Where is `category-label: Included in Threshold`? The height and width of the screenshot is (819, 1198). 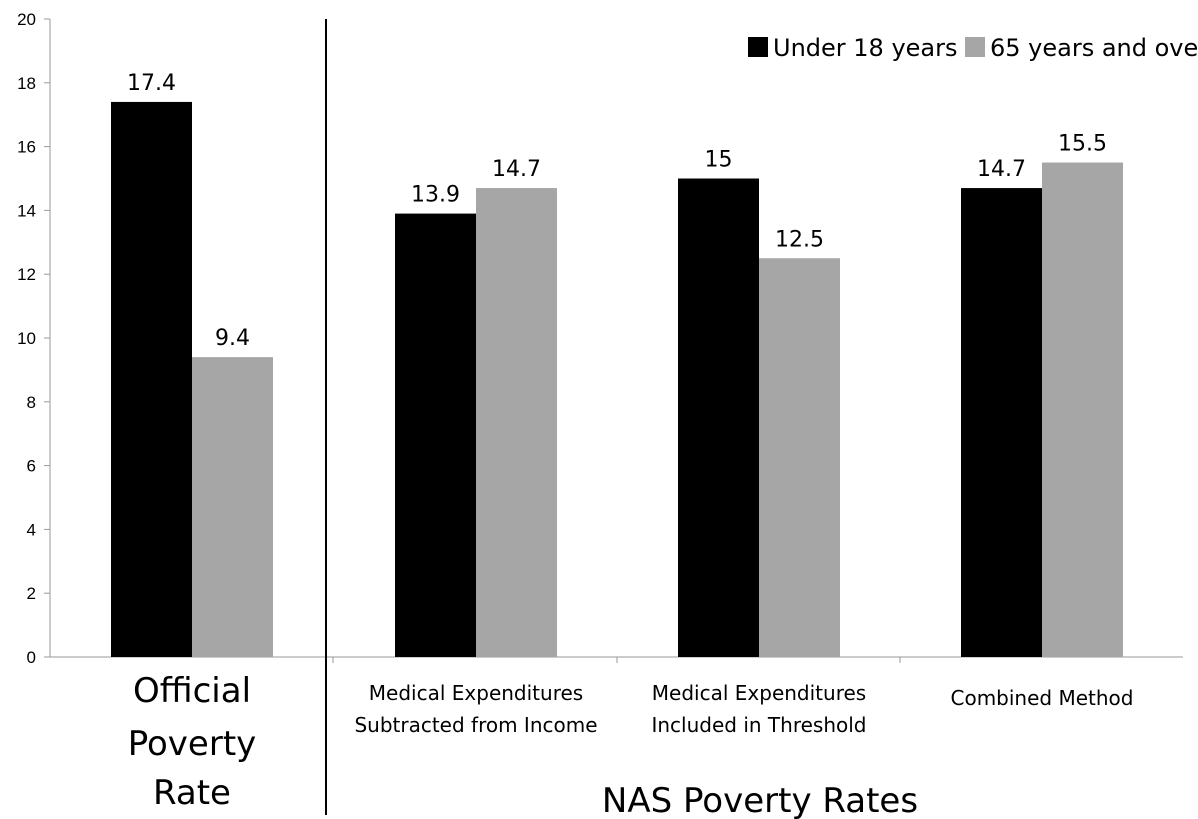
category-label: Included in Threshold is located at coordinates (758, 725).